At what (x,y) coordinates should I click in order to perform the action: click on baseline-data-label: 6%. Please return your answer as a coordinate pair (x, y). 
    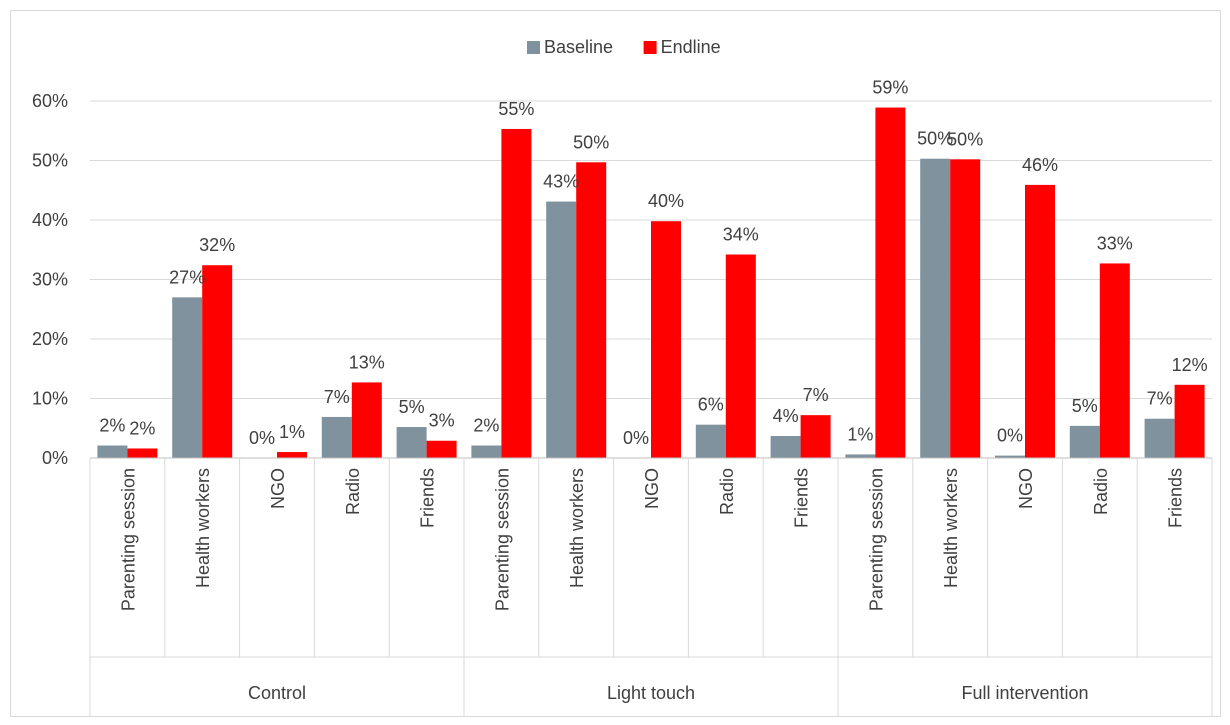
    Looking at the image, I should click on (711, 405).